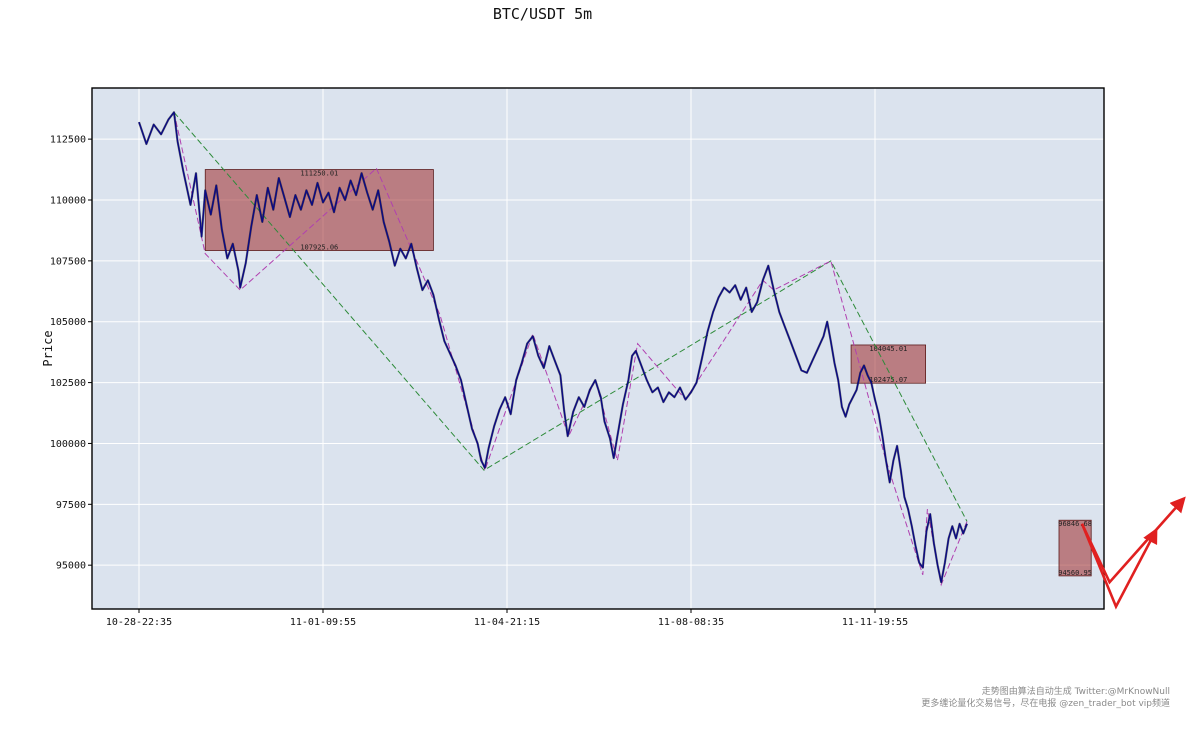 This screenshot has height=729, width=1200. Describe the element at coordinates (691, 622) in the screenshot. I see `x-tick-label: 11-08-08:35` at that location.